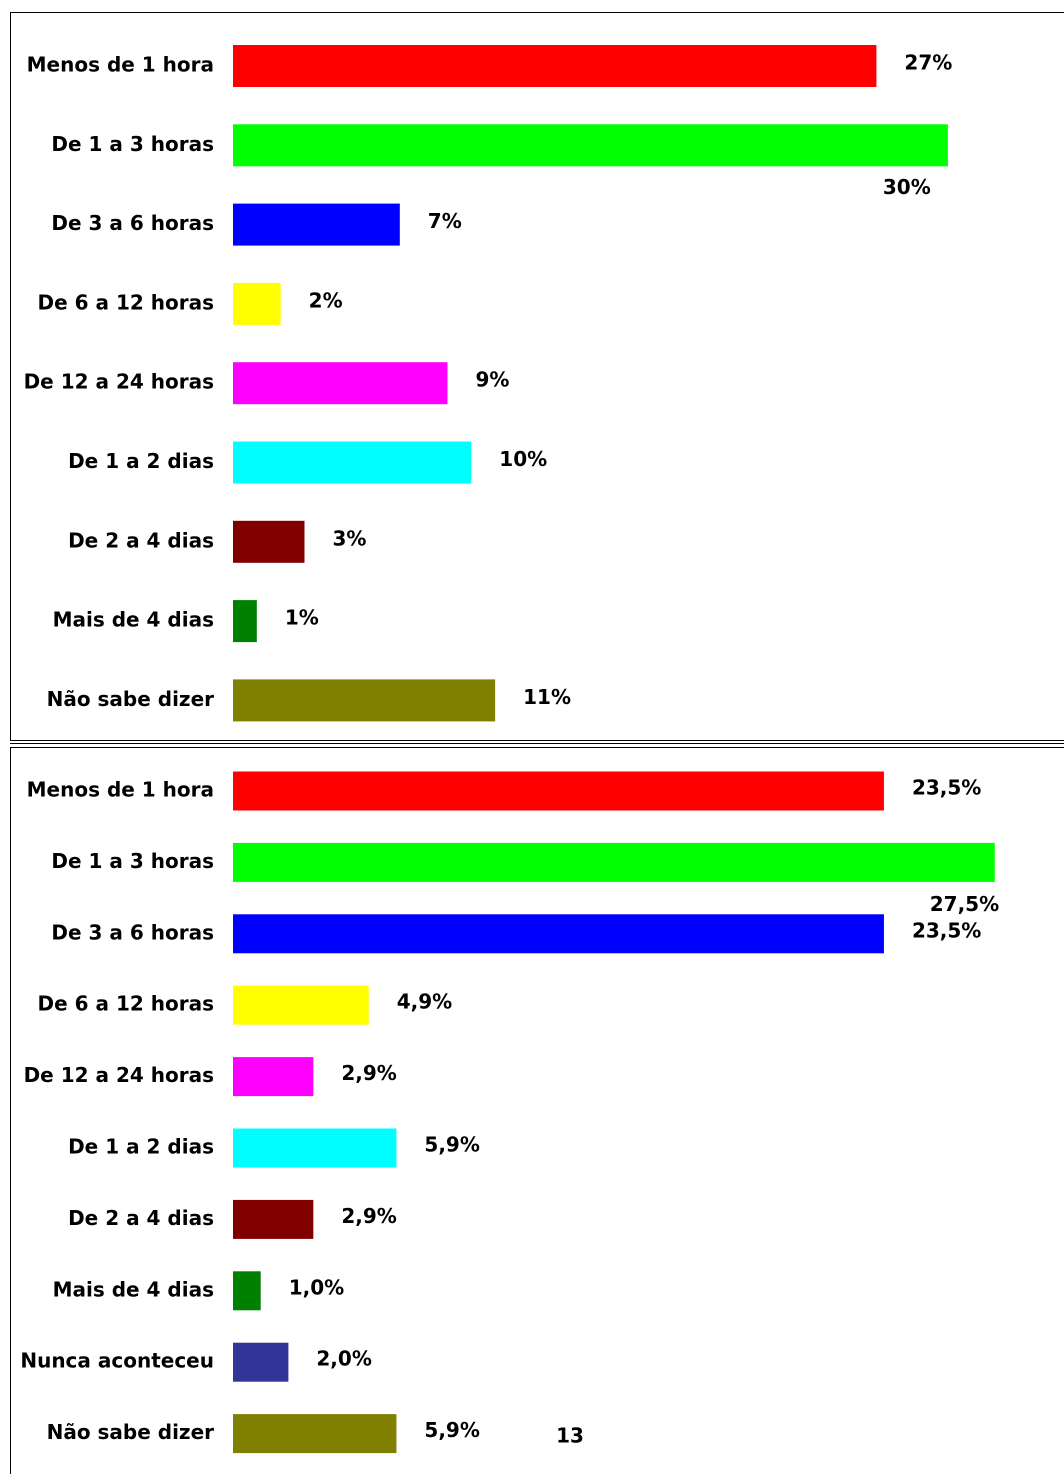 The height and width of the screenshot is (1474, 1064). Describe the element at coordinates (326, 300) in the screenshot. I see `value-label: 2%` at that location.